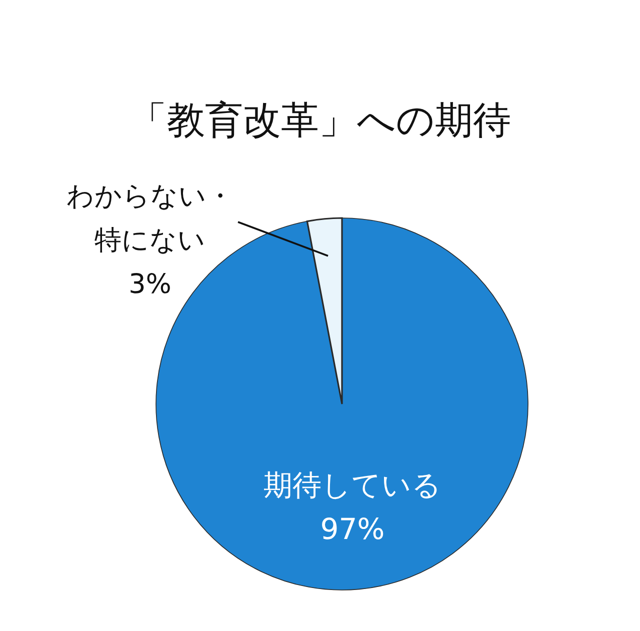 Image resolution: width=640 pixels, height=631 pixels. What do you see at coordinates (150, 284) in the screenshot?
I see `data-label: 3%` at bounding box center [150, 284].